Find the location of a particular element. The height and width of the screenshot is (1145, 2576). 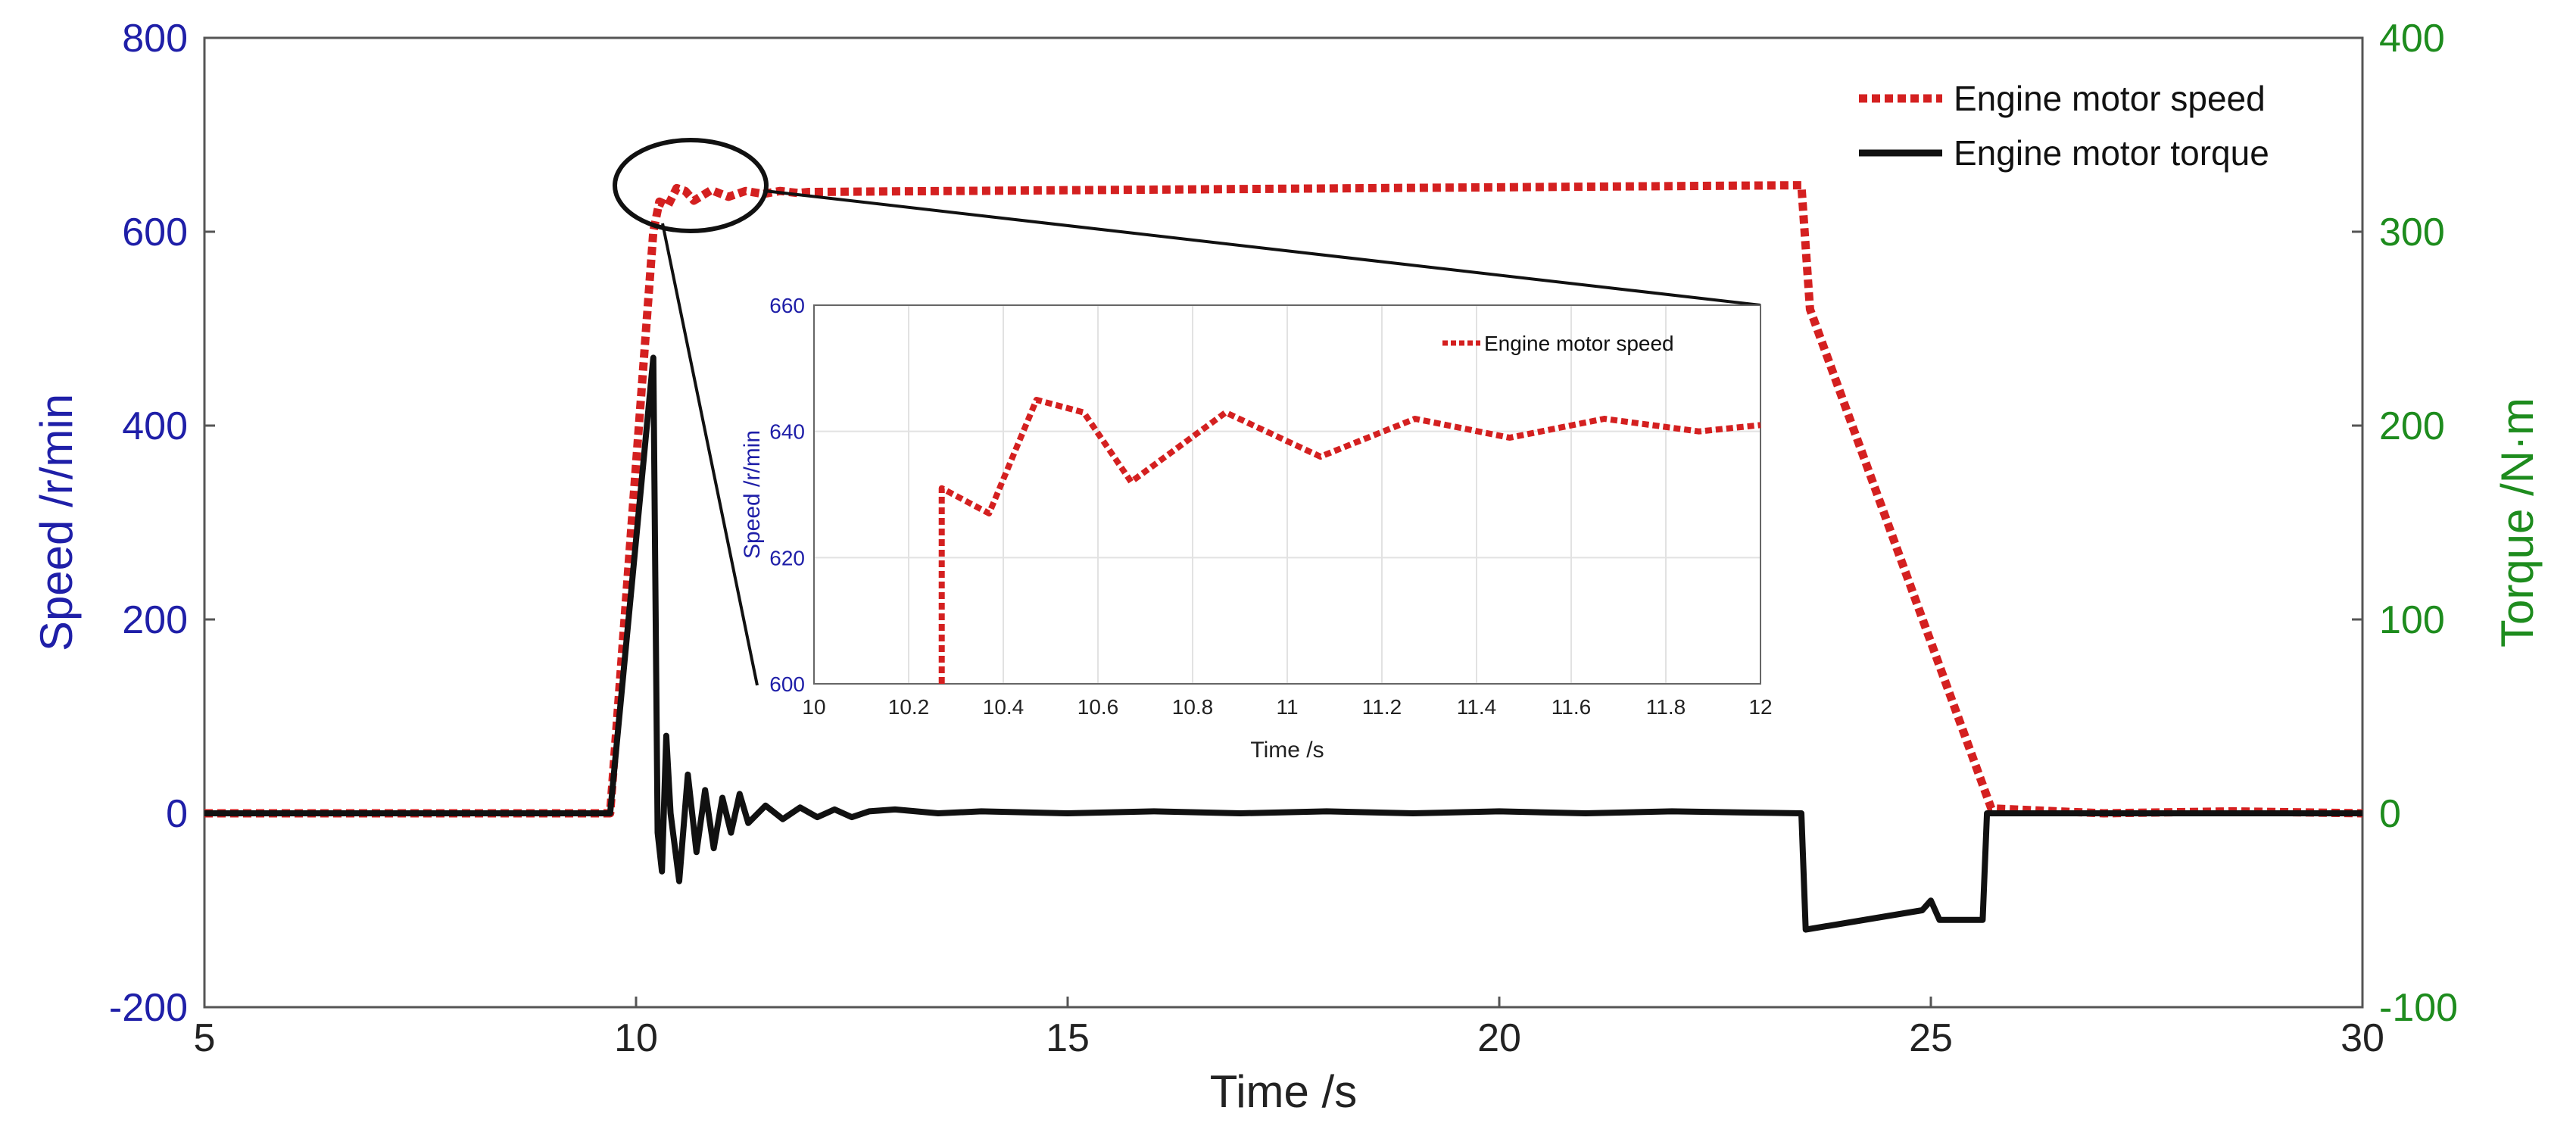

zoom-connector-left is located at coordinates (710, 455).